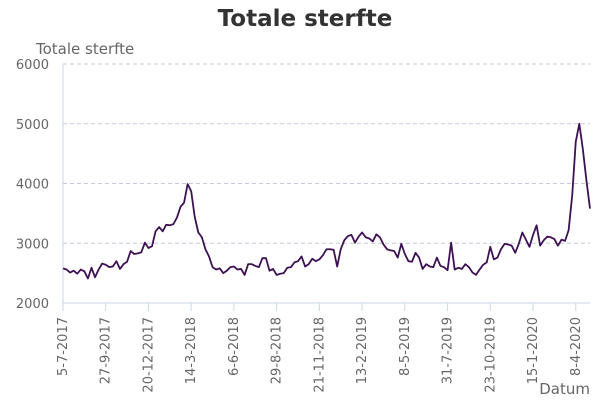 Image resolution: width=600 pixels, height=400 pixels. What do you see at coordinates (32, 65) in the screenshot?
I see `y-tick-label: 6000` at bounding box center [32, 65].